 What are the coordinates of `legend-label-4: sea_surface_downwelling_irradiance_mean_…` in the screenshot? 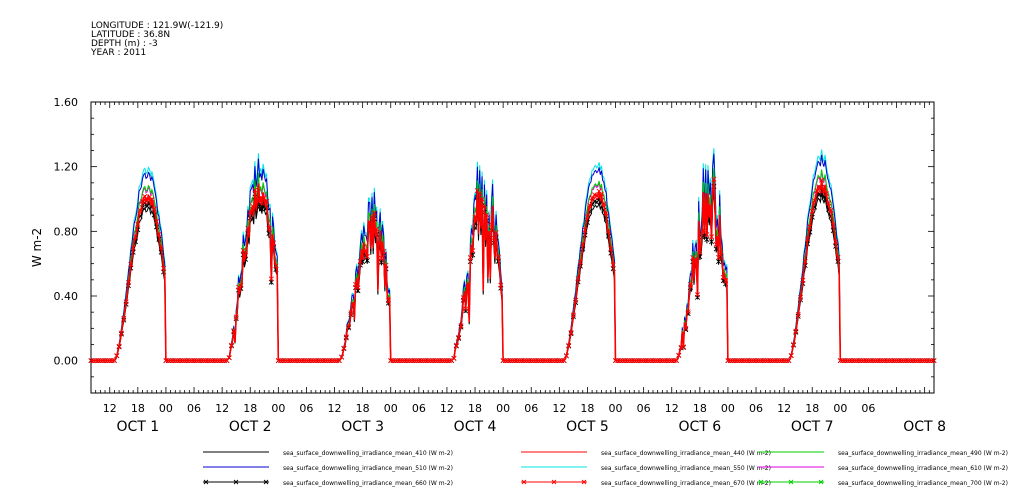 It's located at (368, 468).